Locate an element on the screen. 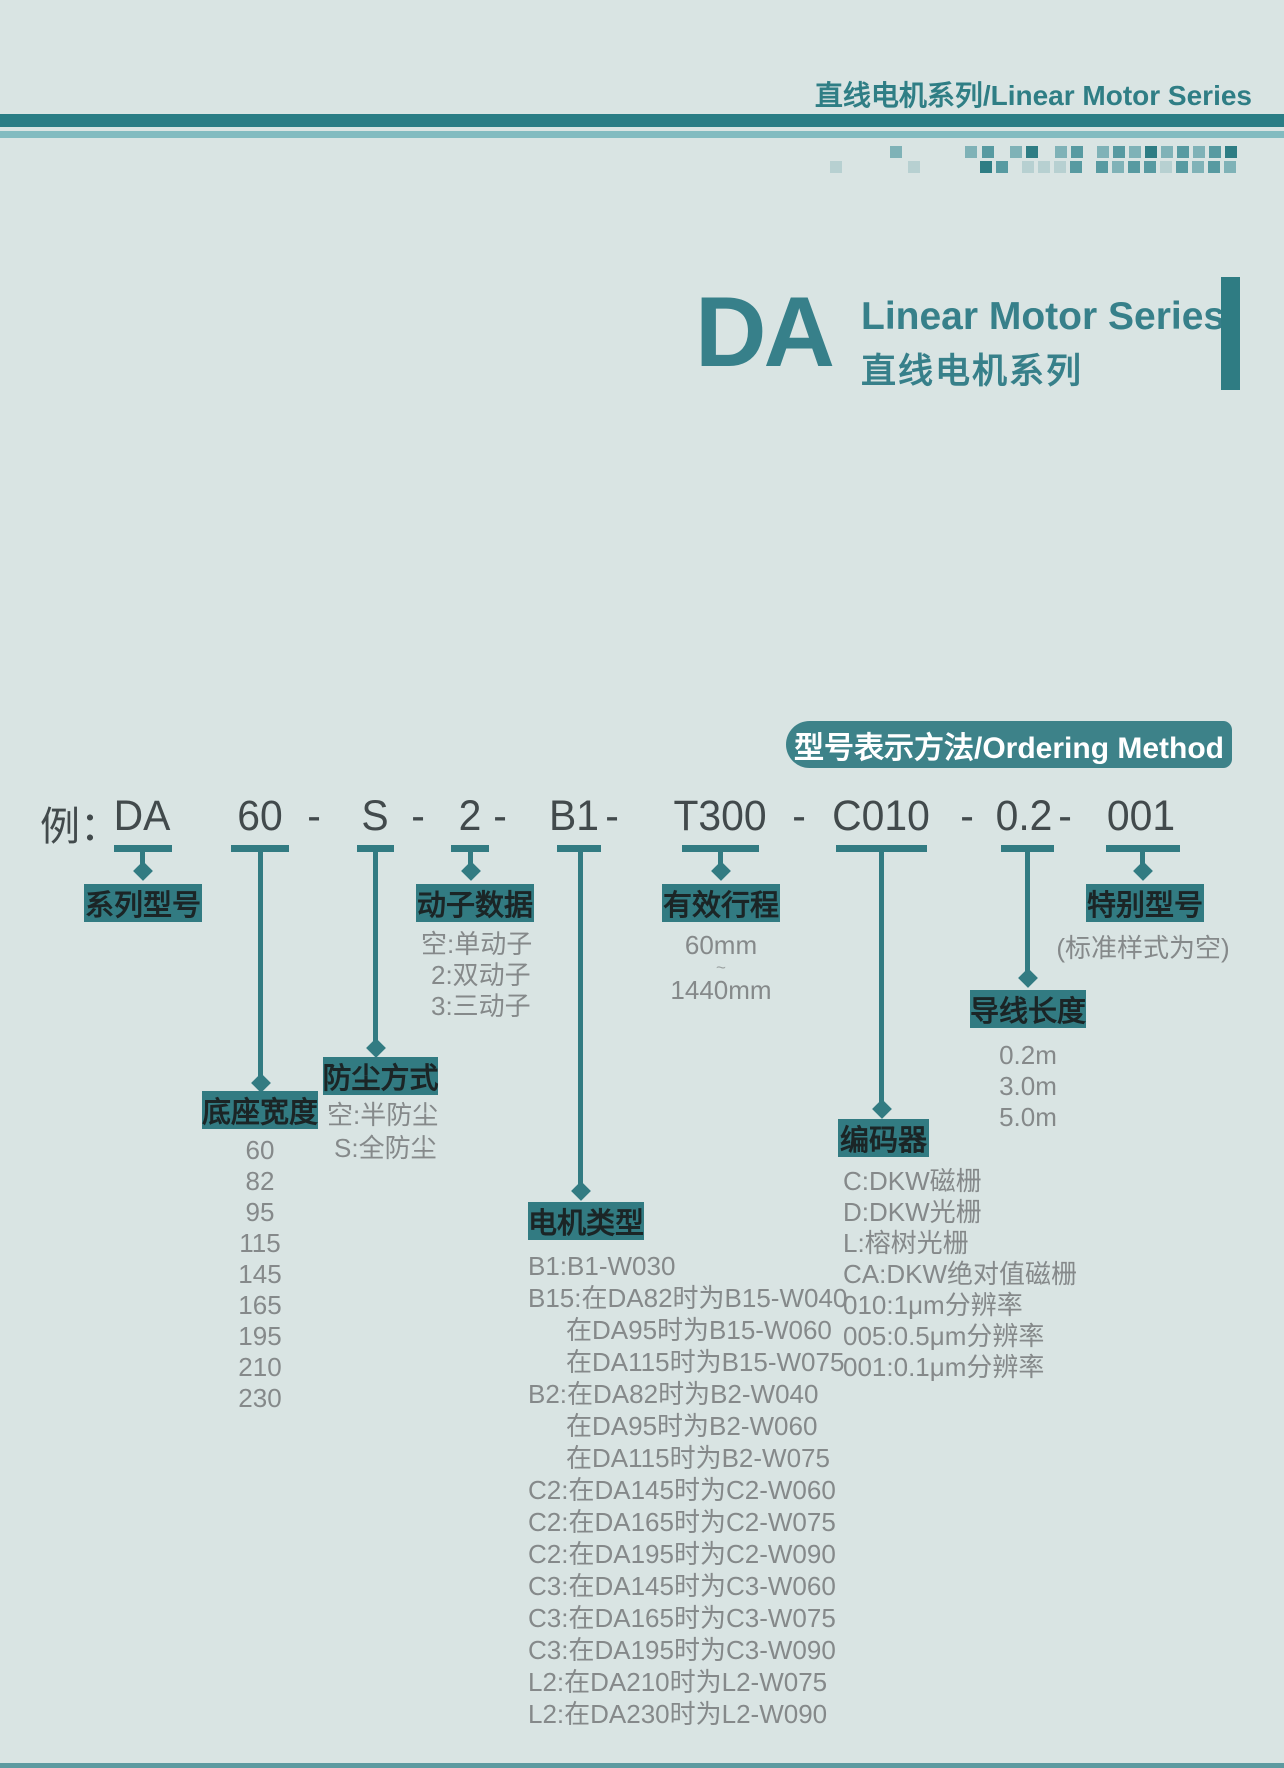  header-rule-light is located at coordinates (642, 134).